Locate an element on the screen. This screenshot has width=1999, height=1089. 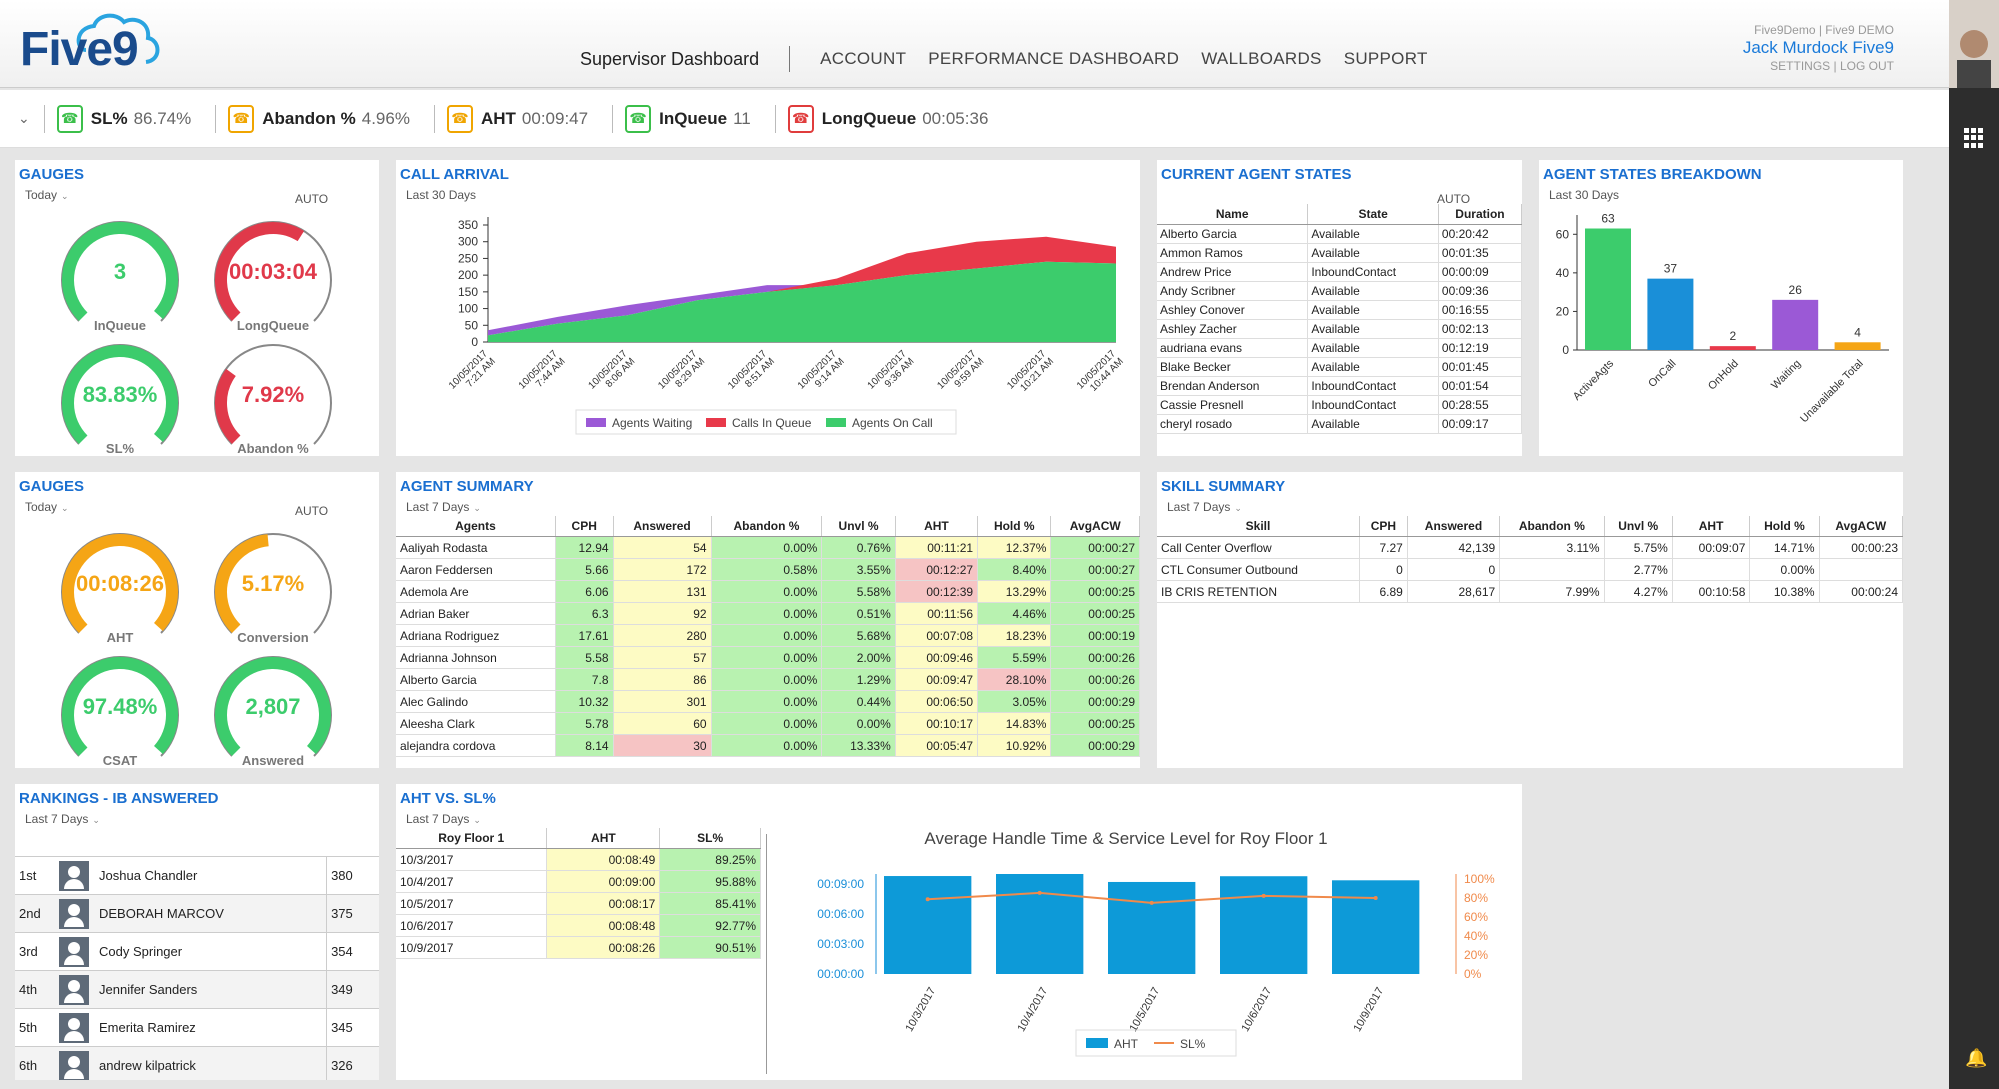
kpi-abandon-: ☎ Abandon % 4.96% is located at coordinates (319, 118).